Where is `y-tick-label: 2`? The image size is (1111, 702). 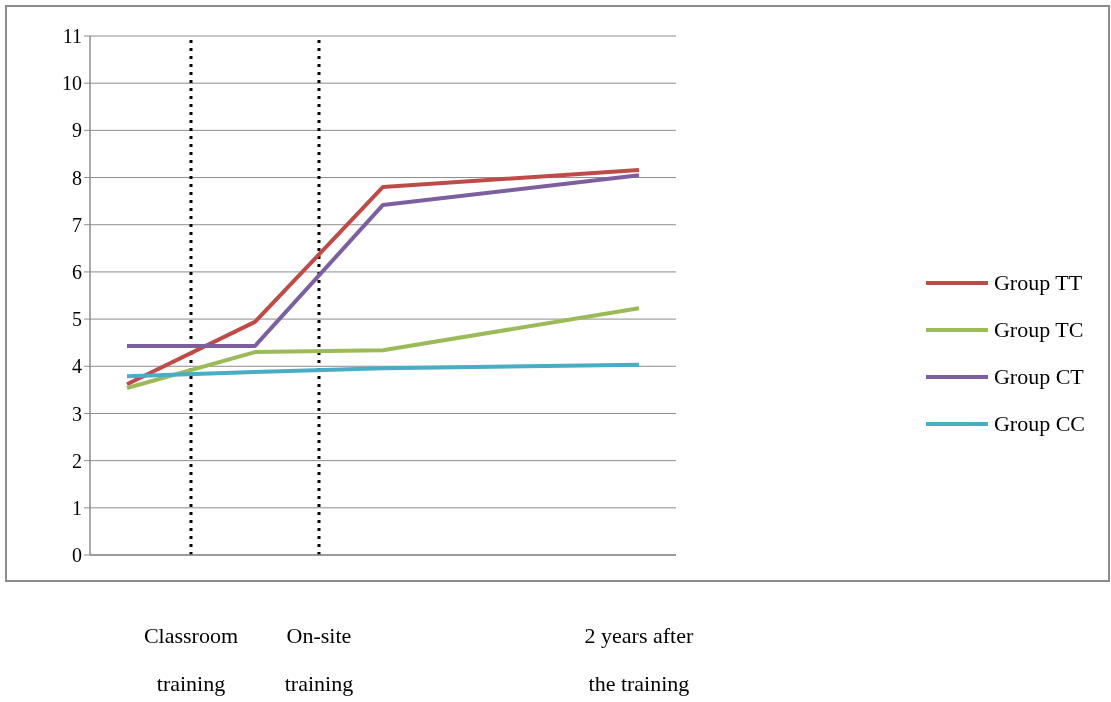 y-tick-label: 2 is located at coordinates (77, 460).